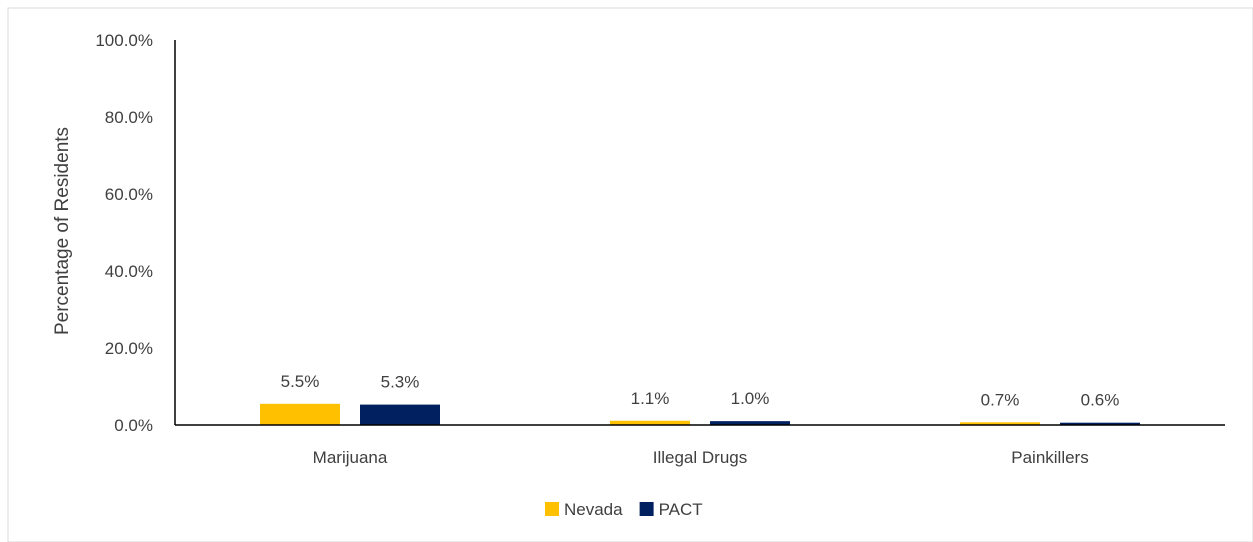  Describe the element at coordinates (129, 271) in the screenshot. I see `y-tick-label: 40.0%` at that location.